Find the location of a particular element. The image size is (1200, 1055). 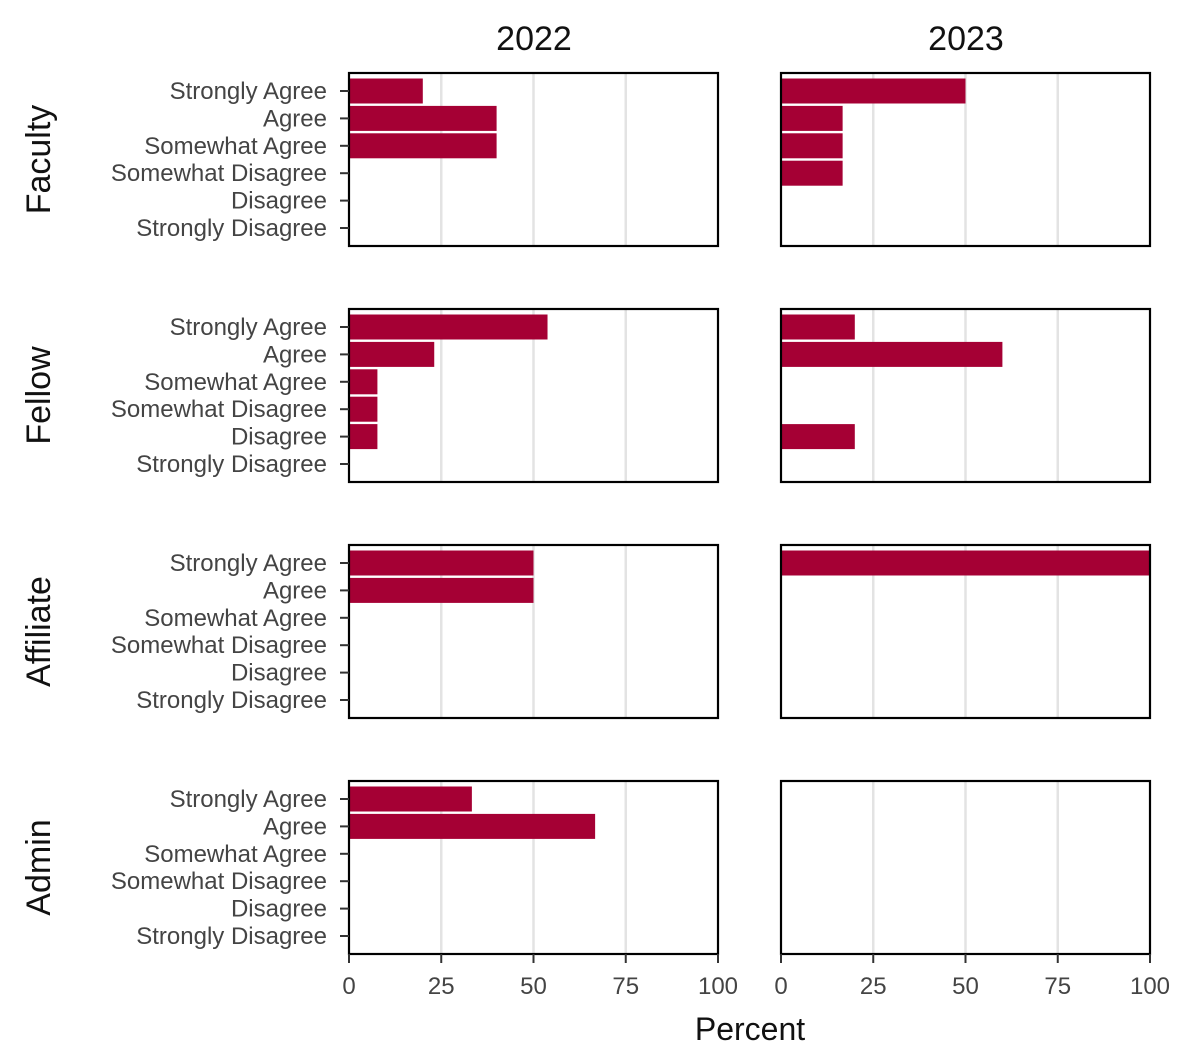

panel-fellow-2023 is located at coordinates (965, 395).